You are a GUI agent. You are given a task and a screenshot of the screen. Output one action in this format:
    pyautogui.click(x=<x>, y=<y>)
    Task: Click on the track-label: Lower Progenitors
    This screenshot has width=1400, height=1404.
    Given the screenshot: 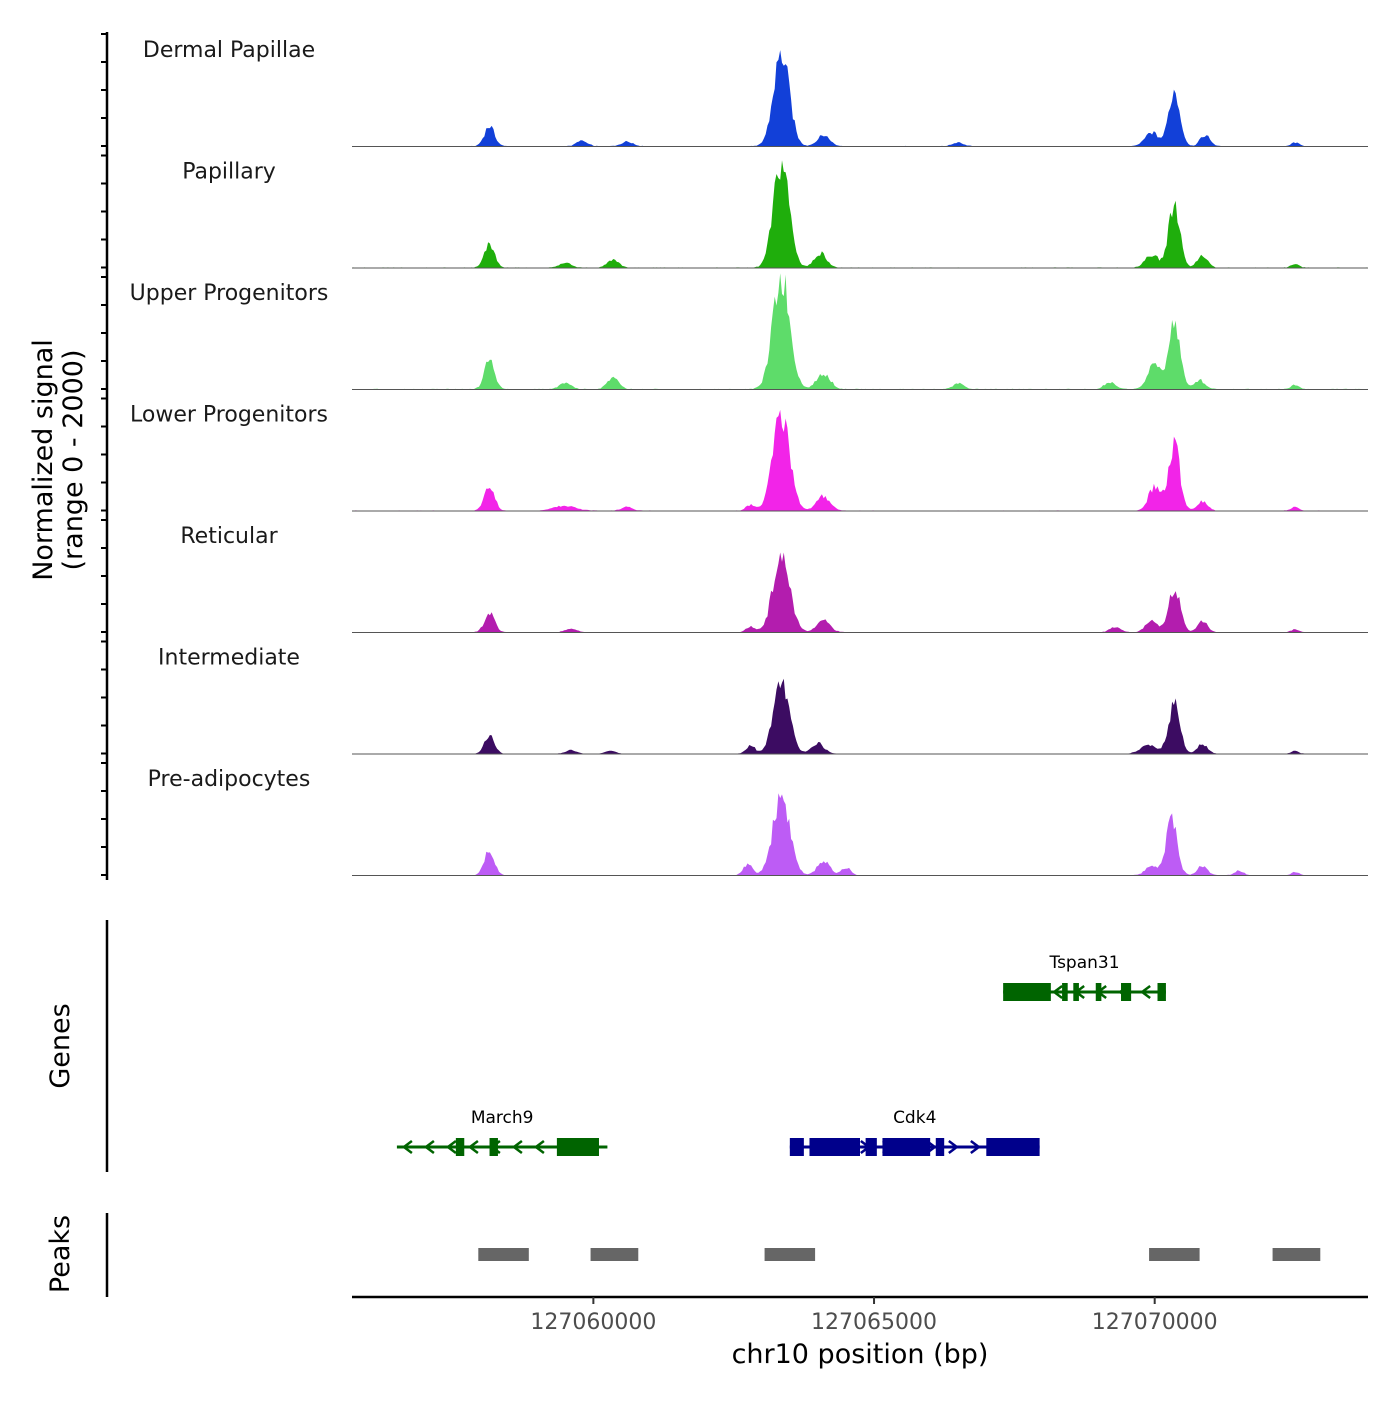 What is the action you would take?
    pyautogui.click(x=229, y=414)
    